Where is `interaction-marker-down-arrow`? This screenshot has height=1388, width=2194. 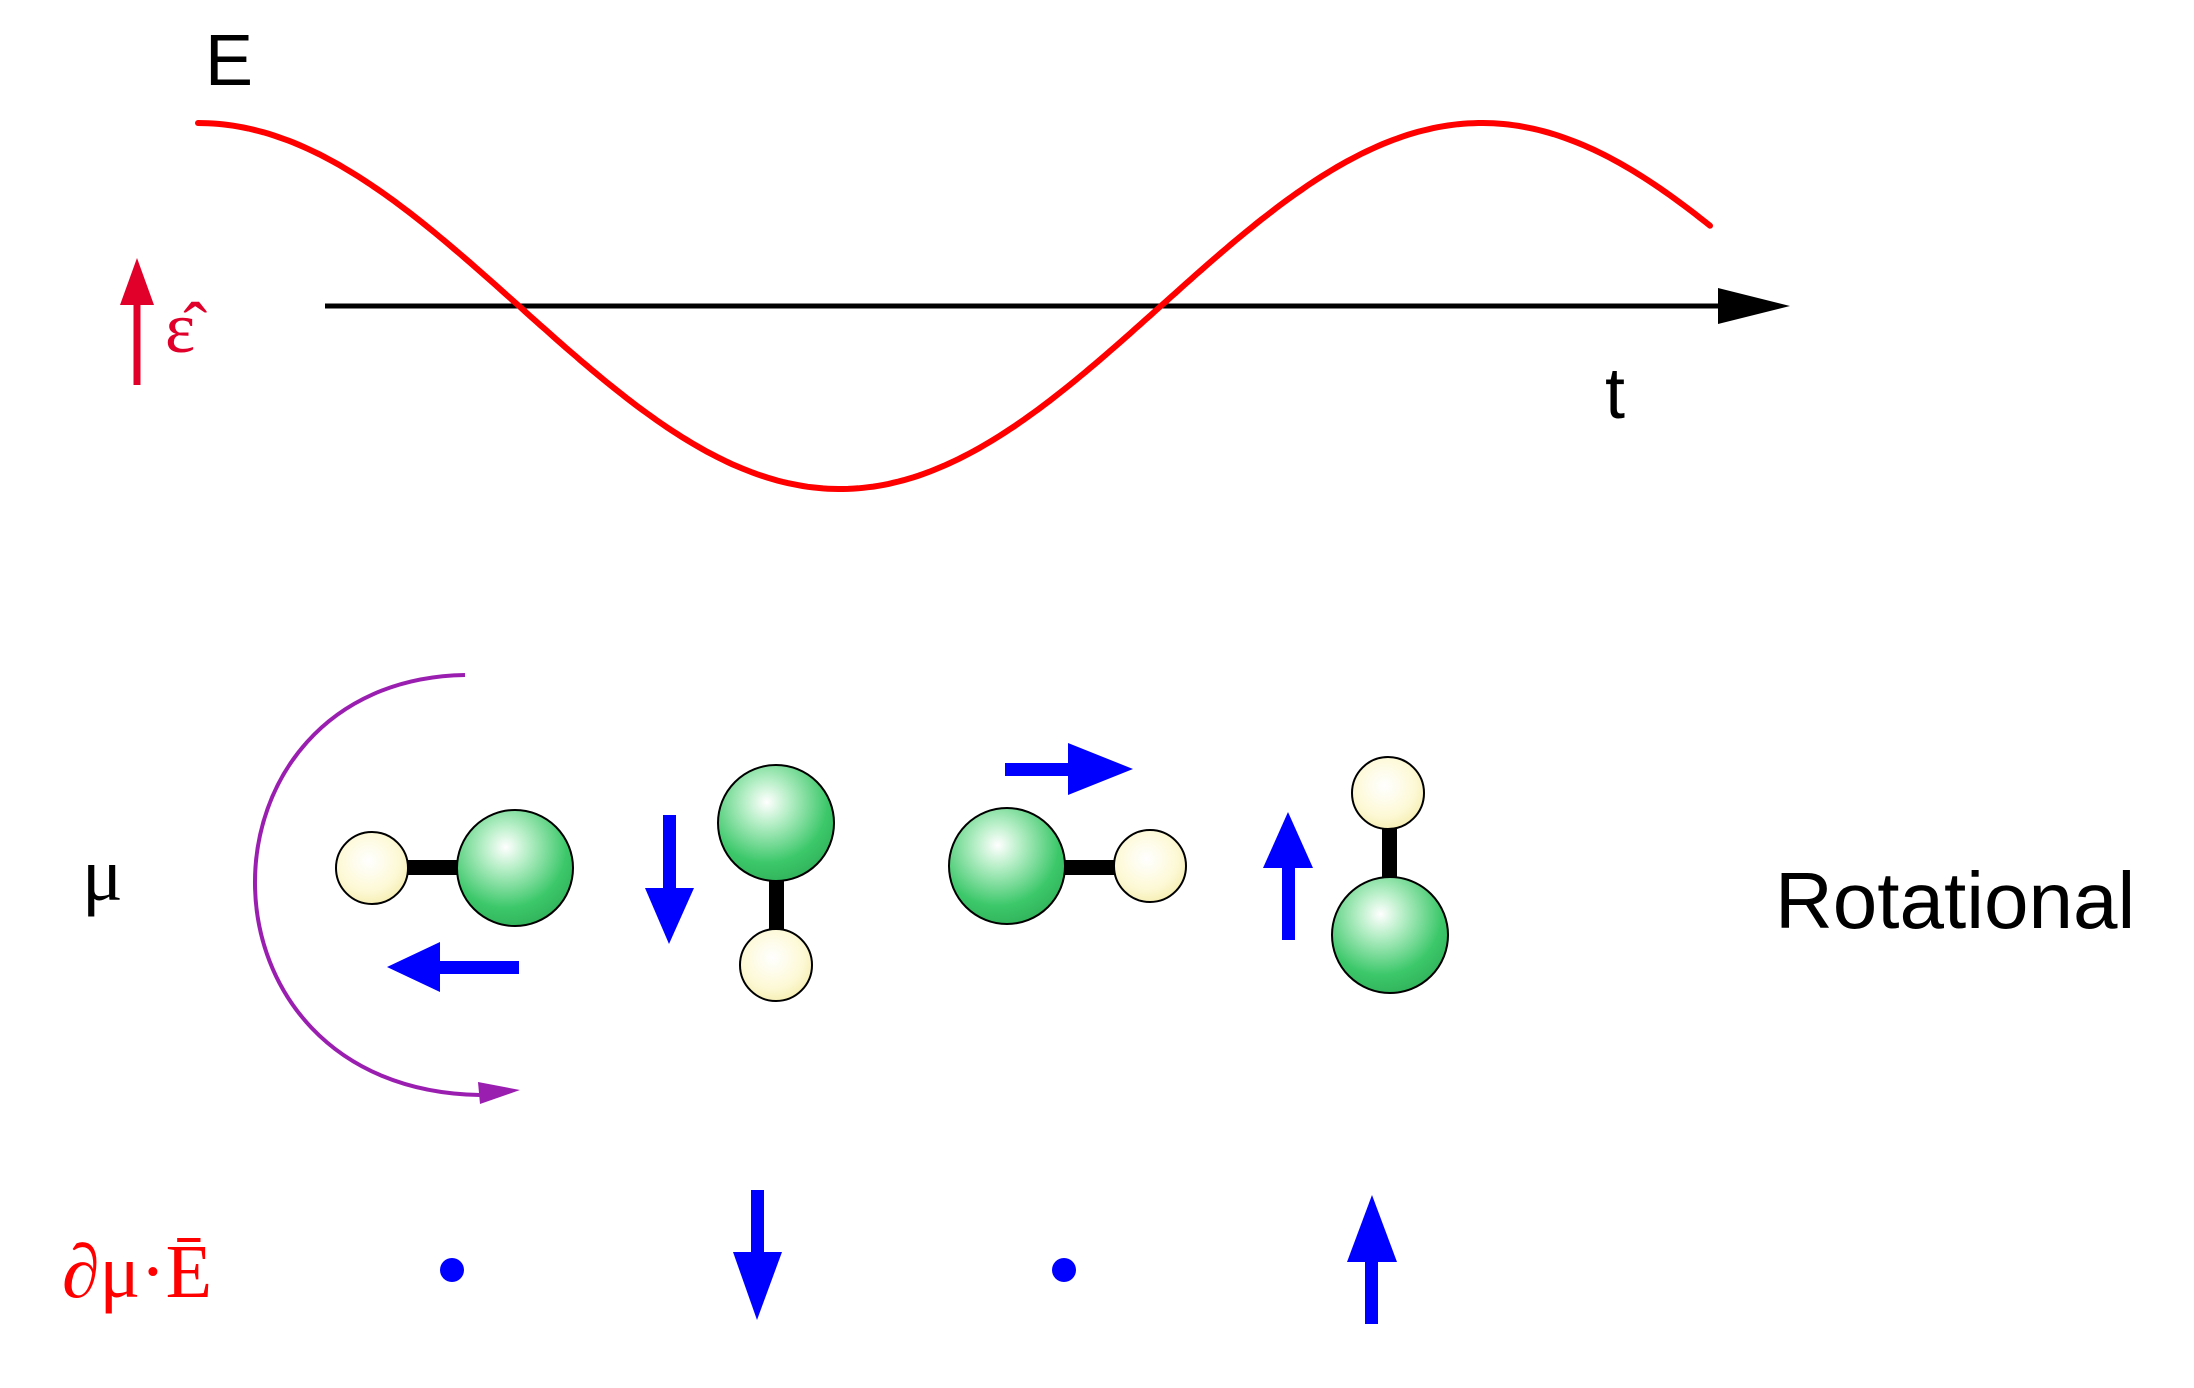
interaction-marker-down-arrow is located at coordinates (757, 1255).